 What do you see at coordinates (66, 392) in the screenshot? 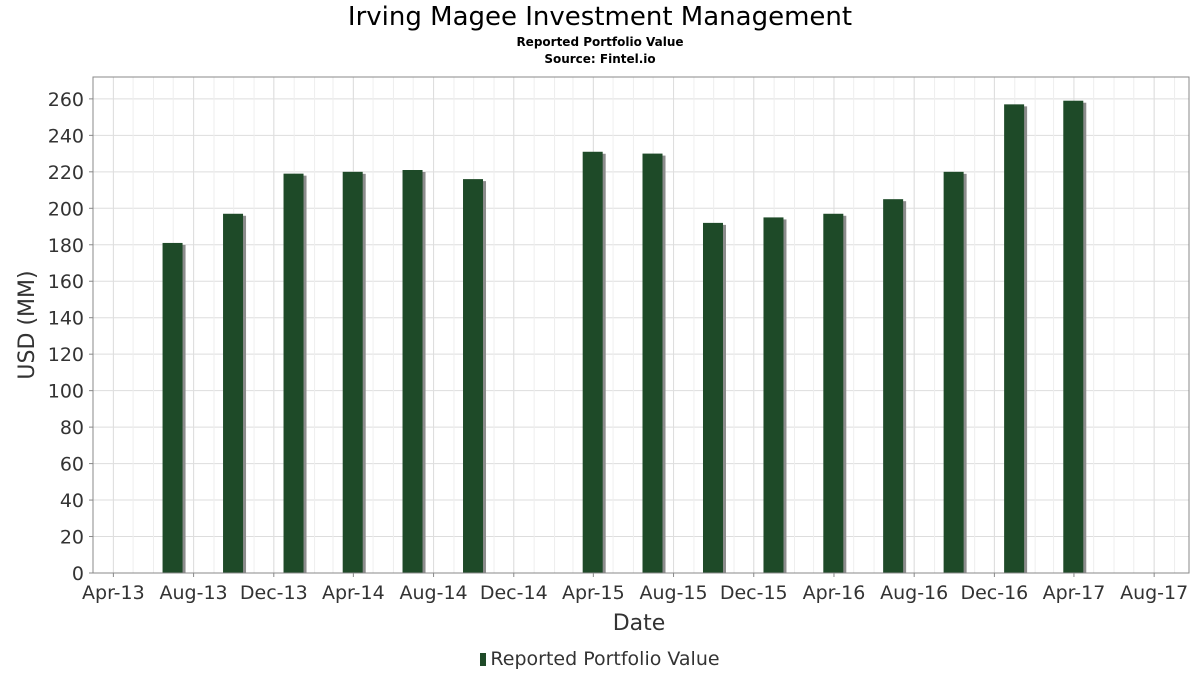
I see `y-tick-label: 100` at bounding box center [66, 392].